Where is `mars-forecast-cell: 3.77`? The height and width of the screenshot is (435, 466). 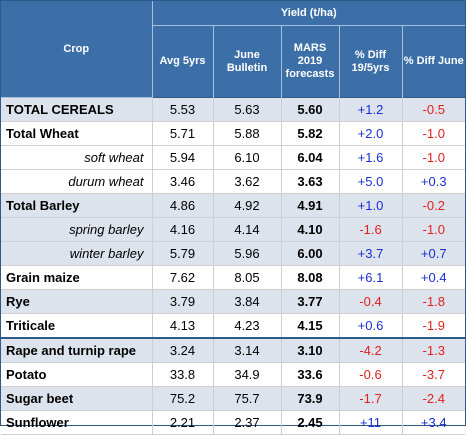 mars-forecast-cell: 3.77 is located at coordinates (310, 302).